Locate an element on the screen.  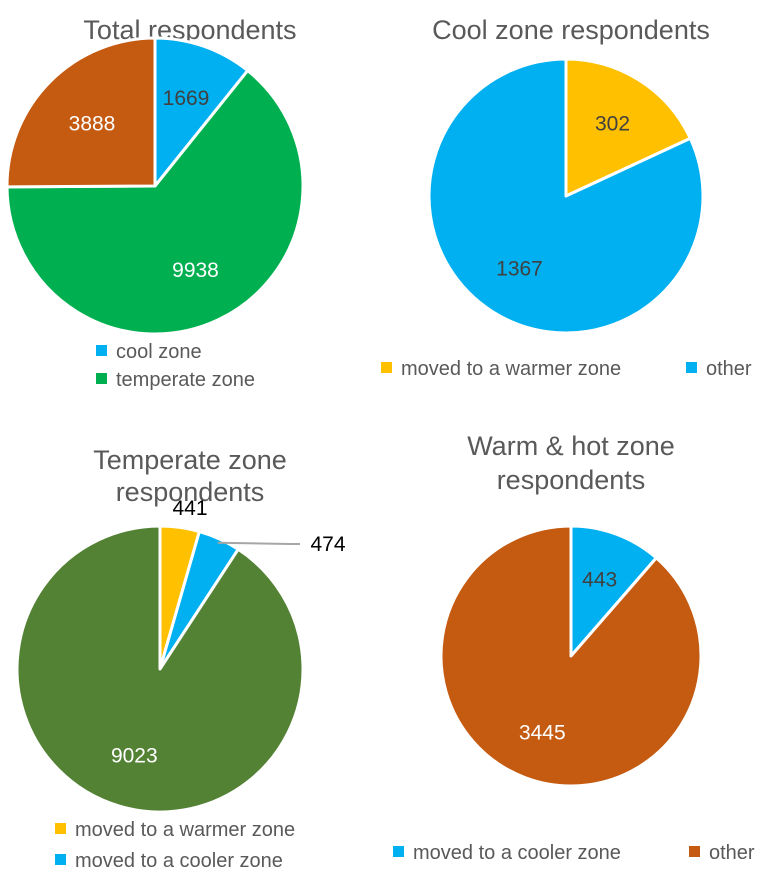
chart-title: Cool zone respondents is located at coordinates (571, 30).